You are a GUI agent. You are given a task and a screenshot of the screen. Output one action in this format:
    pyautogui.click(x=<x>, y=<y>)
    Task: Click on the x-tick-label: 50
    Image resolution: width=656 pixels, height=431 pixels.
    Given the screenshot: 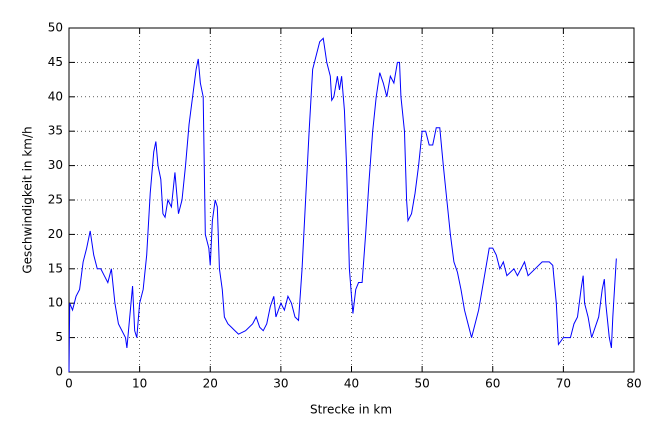 What is the action you would take?
    pyautogui.click(x=421, y=384)
    